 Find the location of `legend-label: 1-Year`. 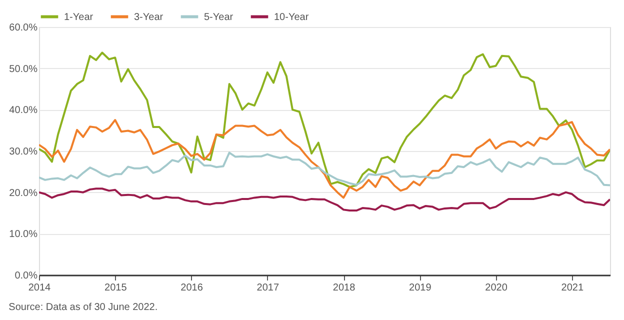

legend-label: 1-Year is located at coordinates (79, 17).